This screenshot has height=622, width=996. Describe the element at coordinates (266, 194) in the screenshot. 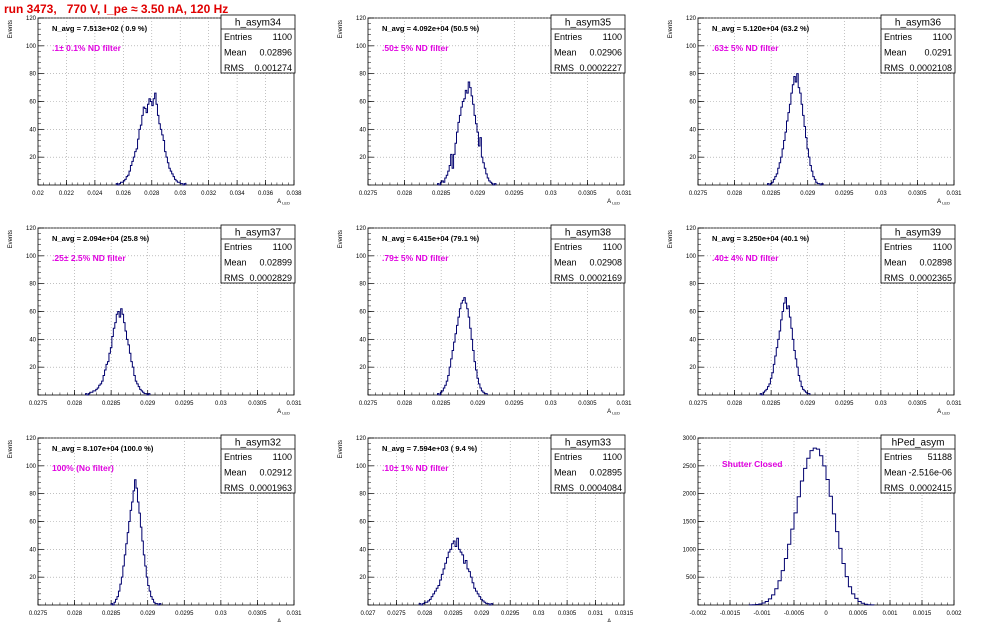

I see `x-tick-label: 0.036` at that location.